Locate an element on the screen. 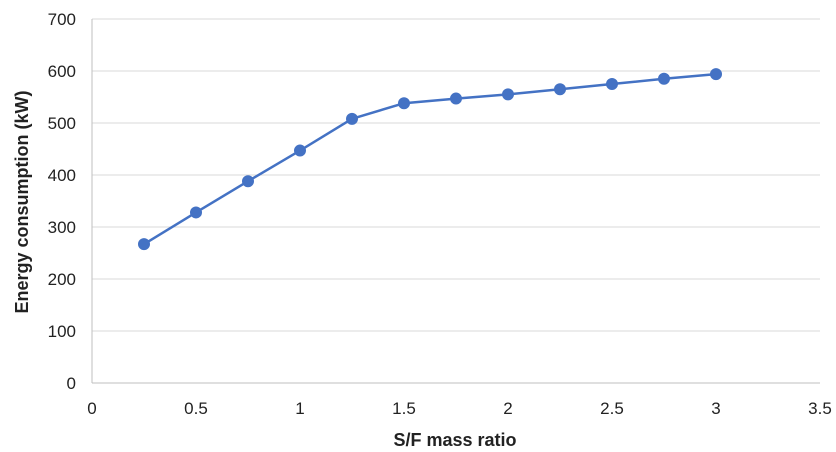 The image size is (836, 452). x-tick-labels: 0 0.5 1 1.5 2 2.5 3 3.5 is located at coordinates (459, 408).